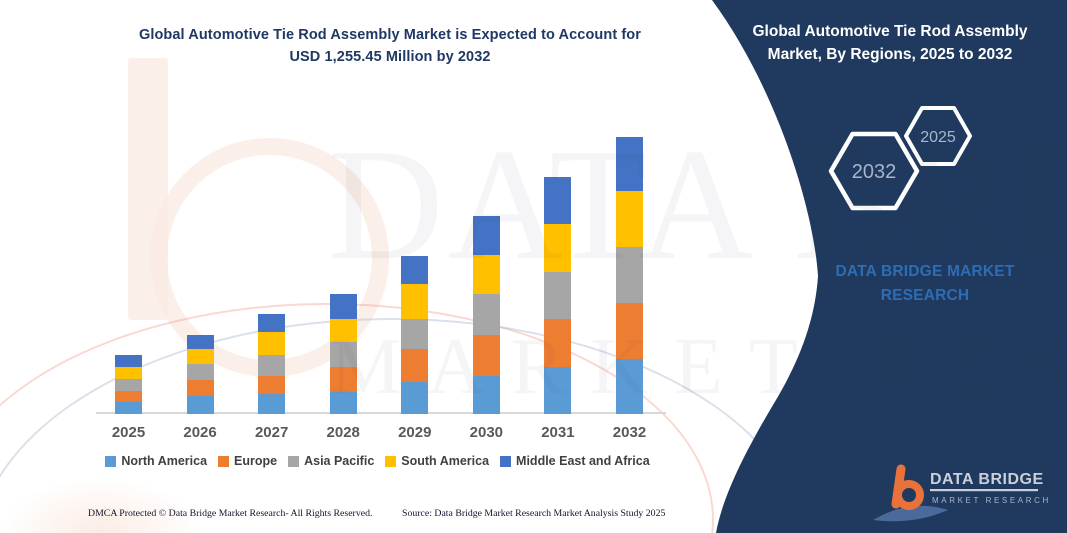 The image size is (1067, 533). Describe the element at coordinates (910, 513) in the screenshot. I see `logo-swoosh-icon` at that location.